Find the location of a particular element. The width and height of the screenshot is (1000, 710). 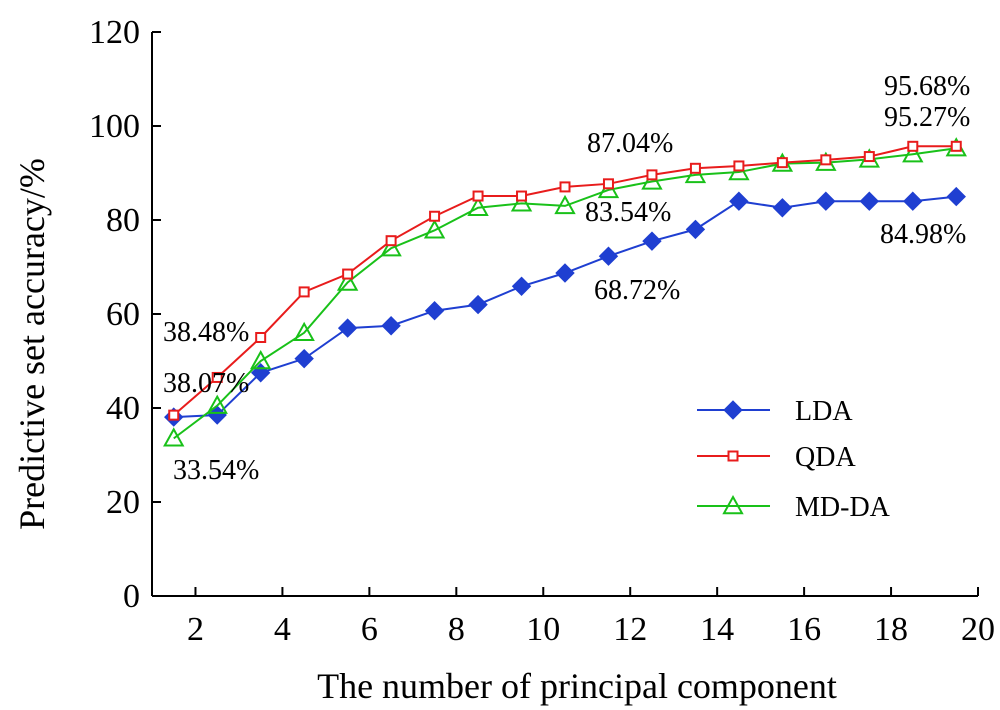

x-tick-label: 14 is located at coordinates (717, 629).